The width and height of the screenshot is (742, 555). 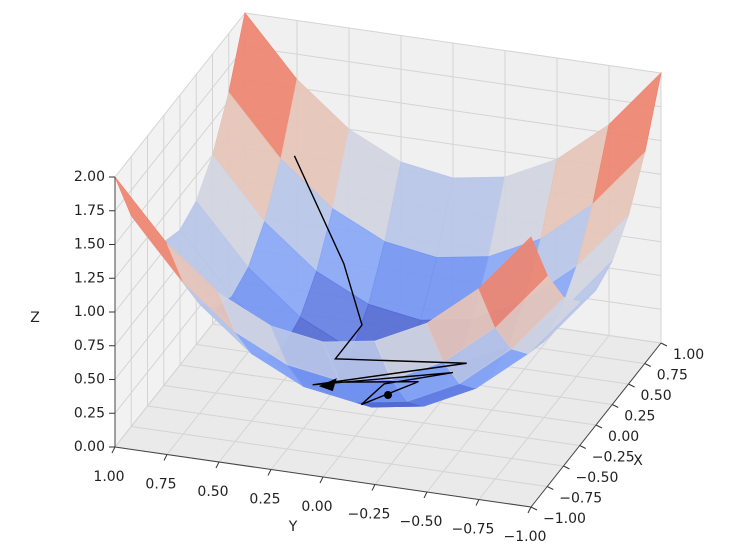 I want to click on minimum-point, so click(x=388, y=395).